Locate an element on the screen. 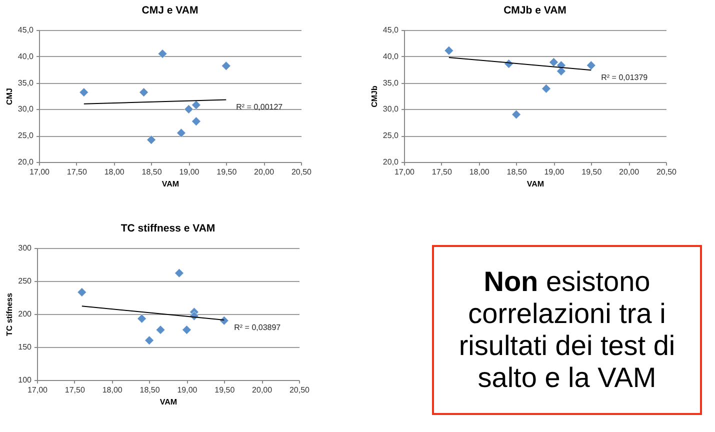 The height and width of the screenshot is (432, 715). y-tick-label: 250 is located at coordinates (25, 281).